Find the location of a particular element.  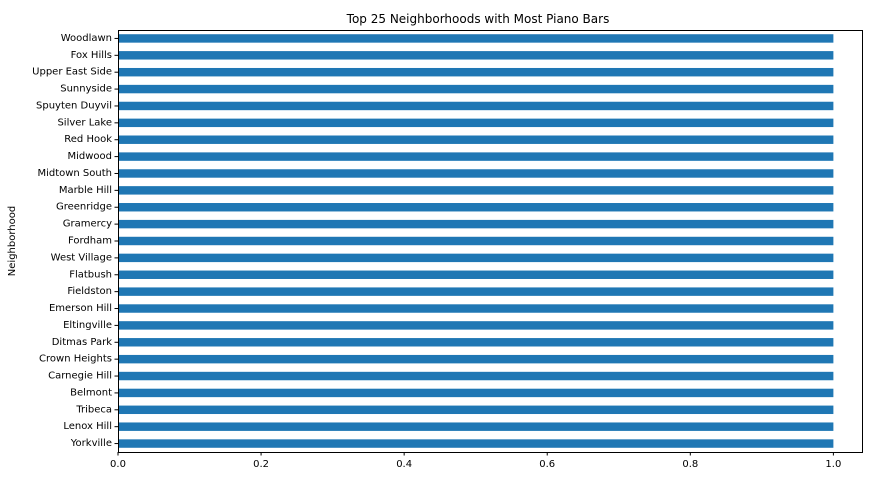

y-tick-label: Greenridge is located at coordinates (84, 207).